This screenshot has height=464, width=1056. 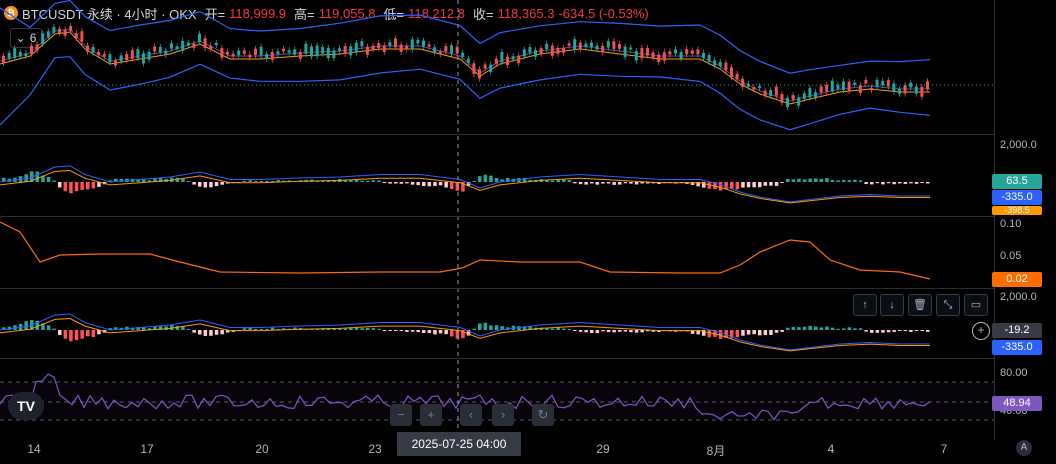 I want to click on zoom-in-icon: +, so click(x=431, y=415).